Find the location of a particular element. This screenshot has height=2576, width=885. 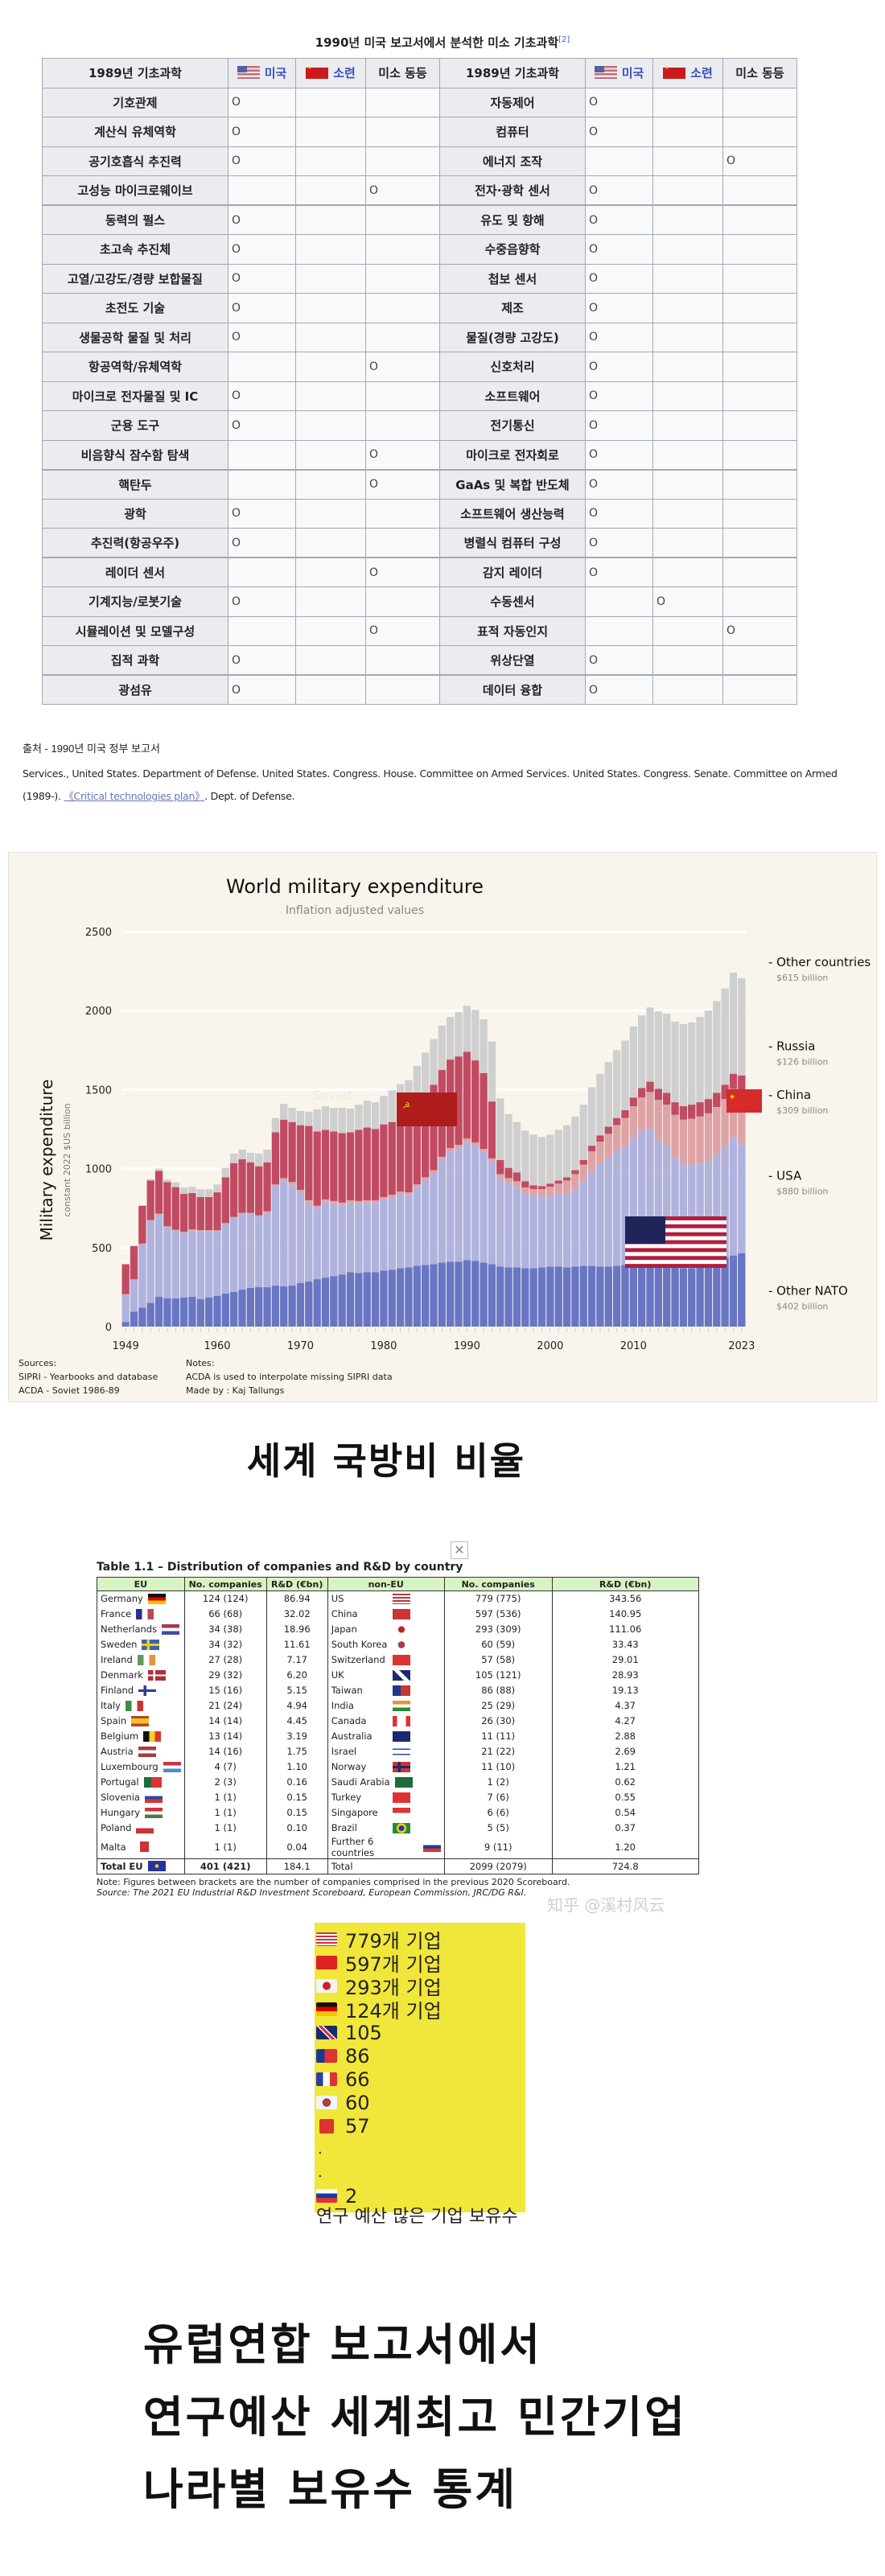

summary-value: 779개 기업 is located at coordinates (393, 1941).